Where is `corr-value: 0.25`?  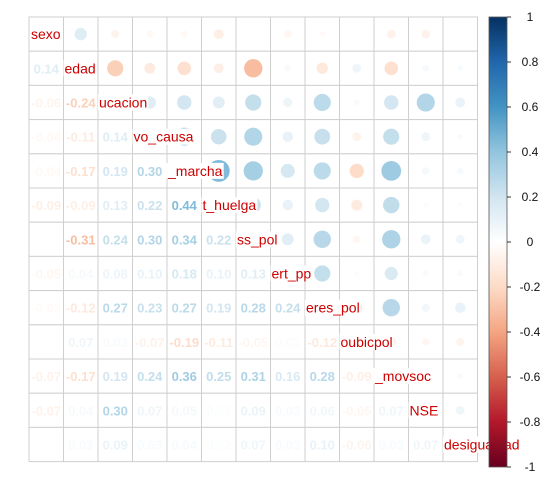 corr-value: 0.25 is located at coordinates (218, 376).